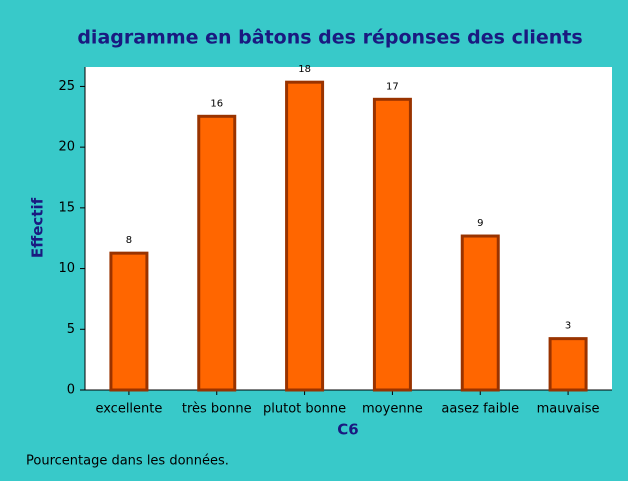  Describe the element at coordinates (217, 409) in the screenshot. I see `x-tick-label: très bonne` at that location.